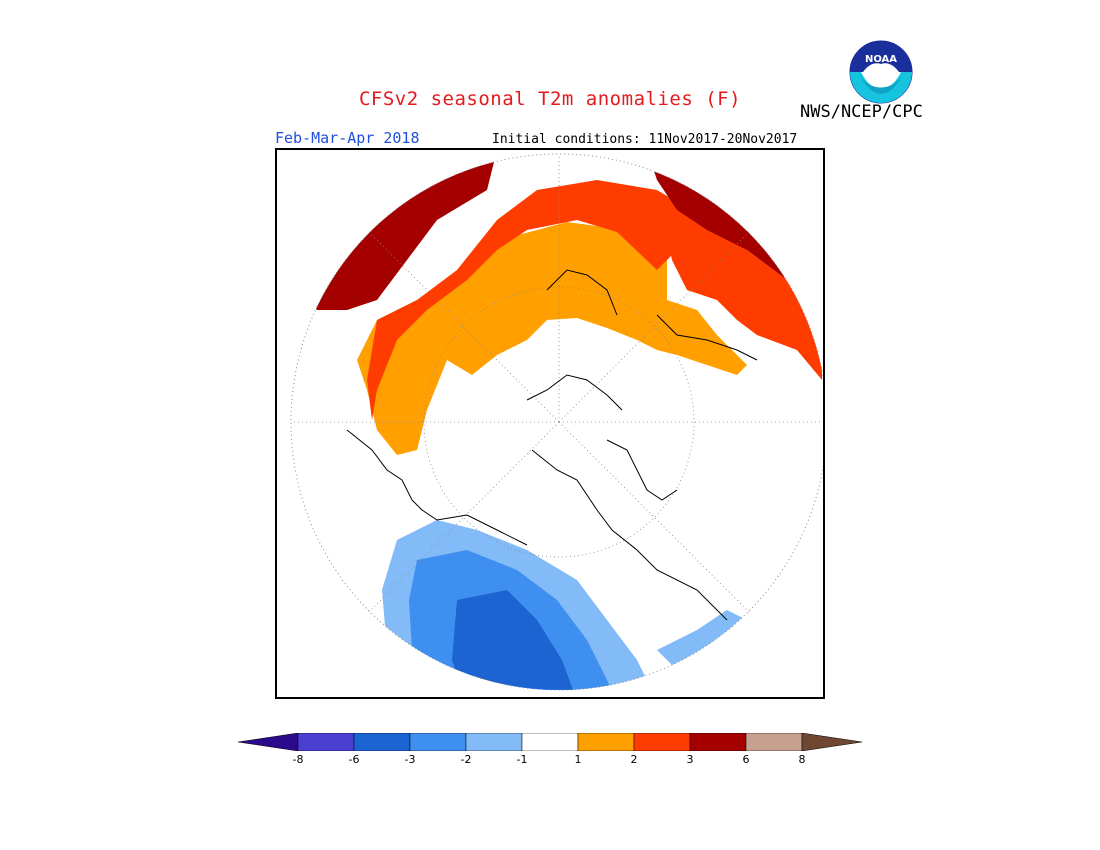  I want to click on legend-colorbar, so click(550, 742).